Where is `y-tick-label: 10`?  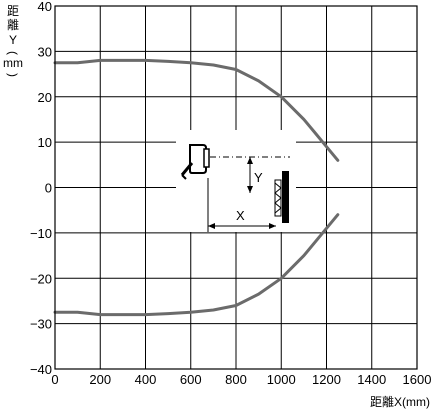
y-tick-label: 10 is located at coordinates (45, 142).